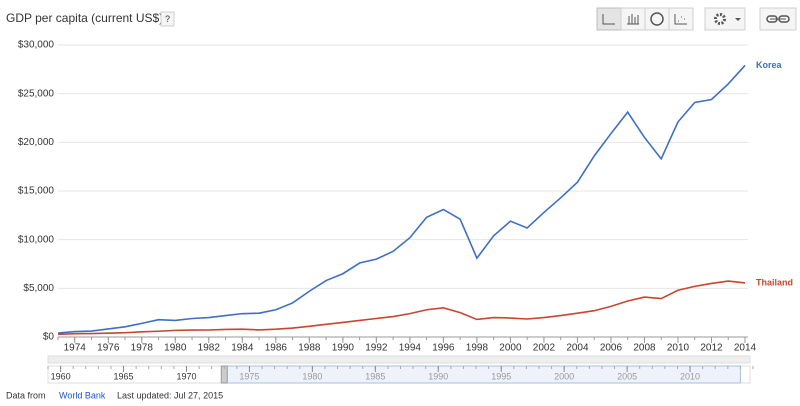 The image size is (800, 406). What do you see at coordinates (399, 359) in the screenshot?
I see `scrollbar` at bounding box center [399, 359].